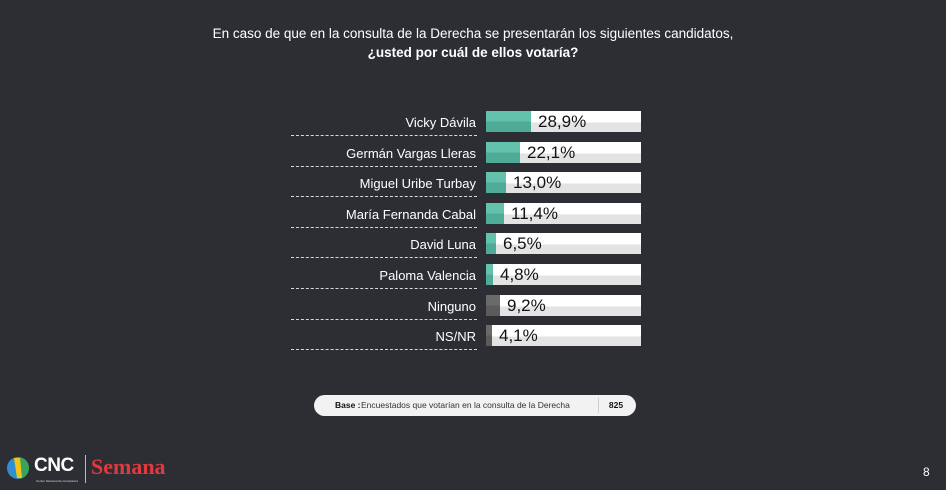 Image resolution: width=946 pixels, height=490 pixels. I want to click on base-count: 825, so click(616, 405).